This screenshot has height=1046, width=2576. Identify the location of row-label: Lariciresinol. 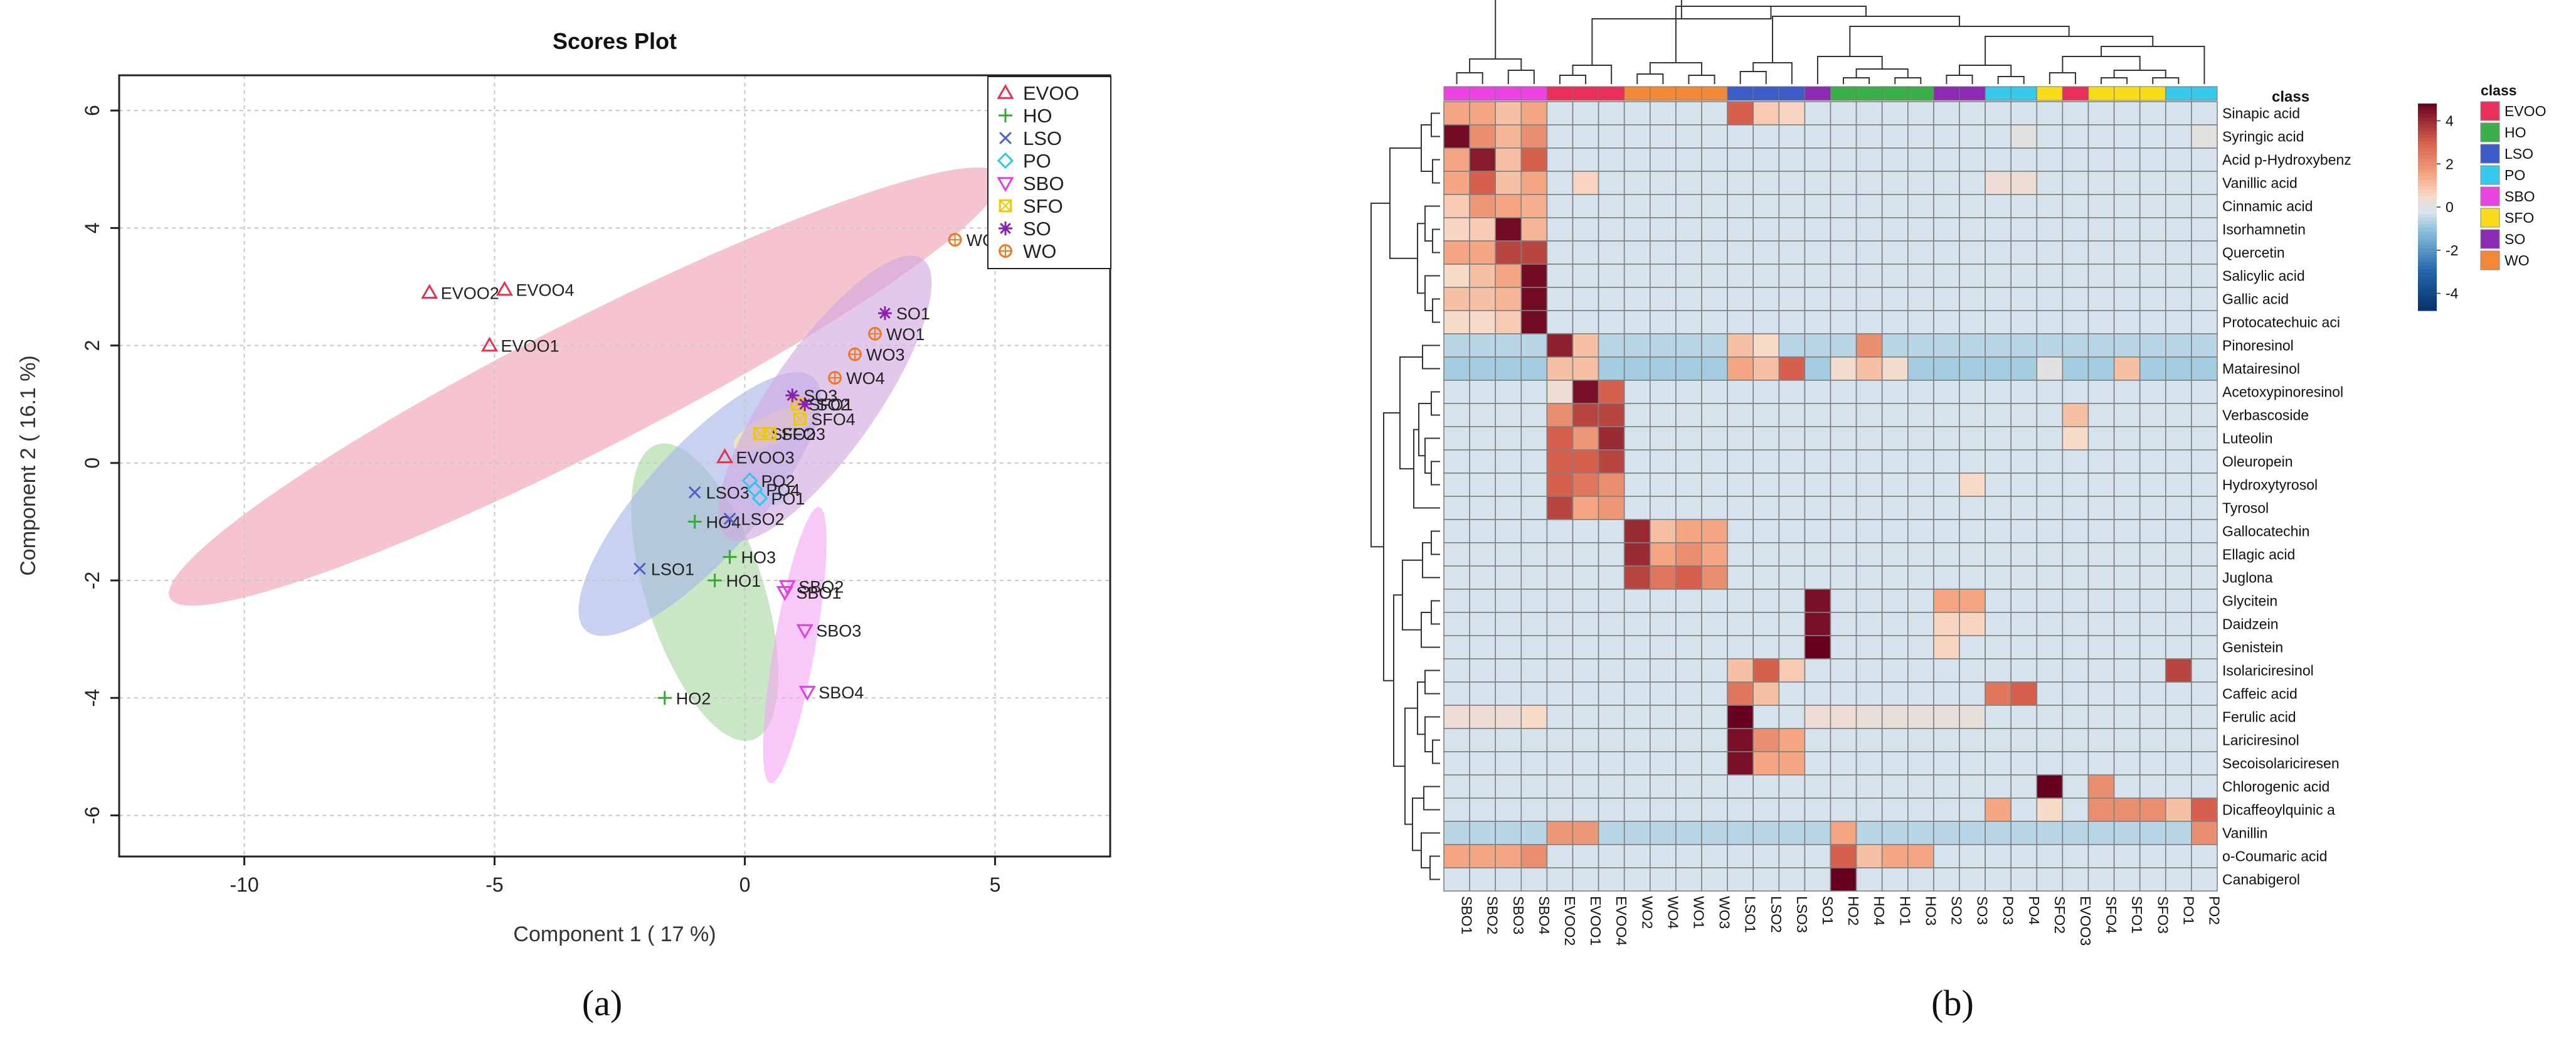
(2260, 740).